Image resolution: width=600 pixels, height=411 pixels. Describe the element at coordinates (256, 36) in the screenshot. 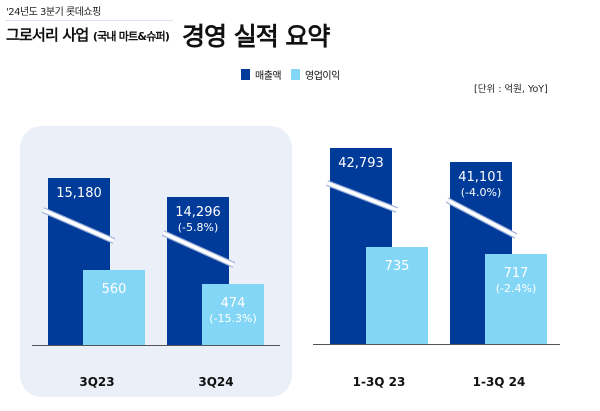

I see `page-title: 경영 실적 요약` at that location.